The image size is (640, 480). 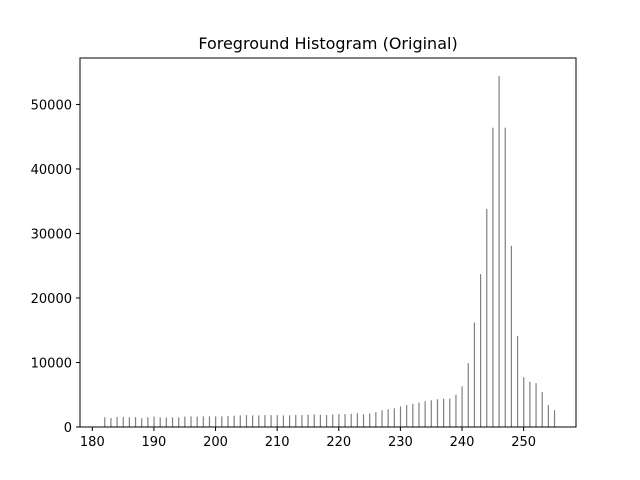 I want to click on y-tick-label: 50000, so click(x=51, y=105).